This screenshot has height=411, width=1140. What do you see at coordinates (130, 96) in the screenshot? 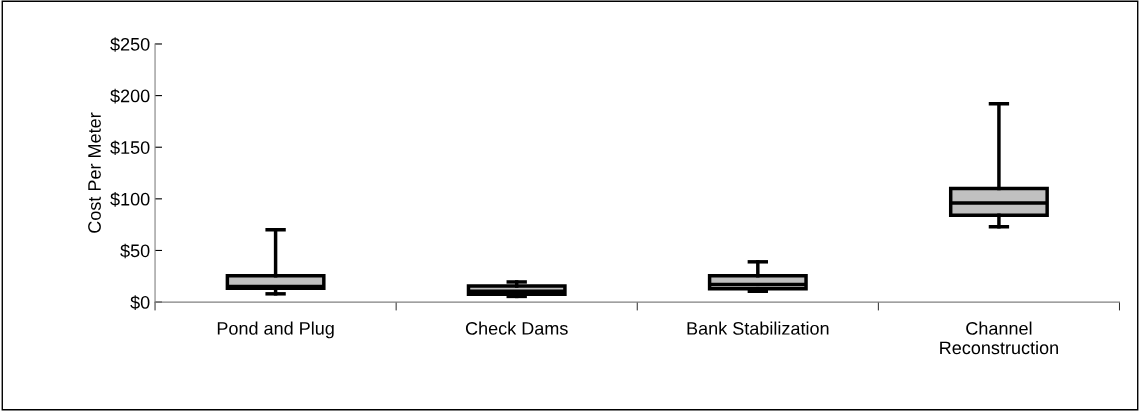
I see `y-tick-label: $200` at bounding box center [130, 96].